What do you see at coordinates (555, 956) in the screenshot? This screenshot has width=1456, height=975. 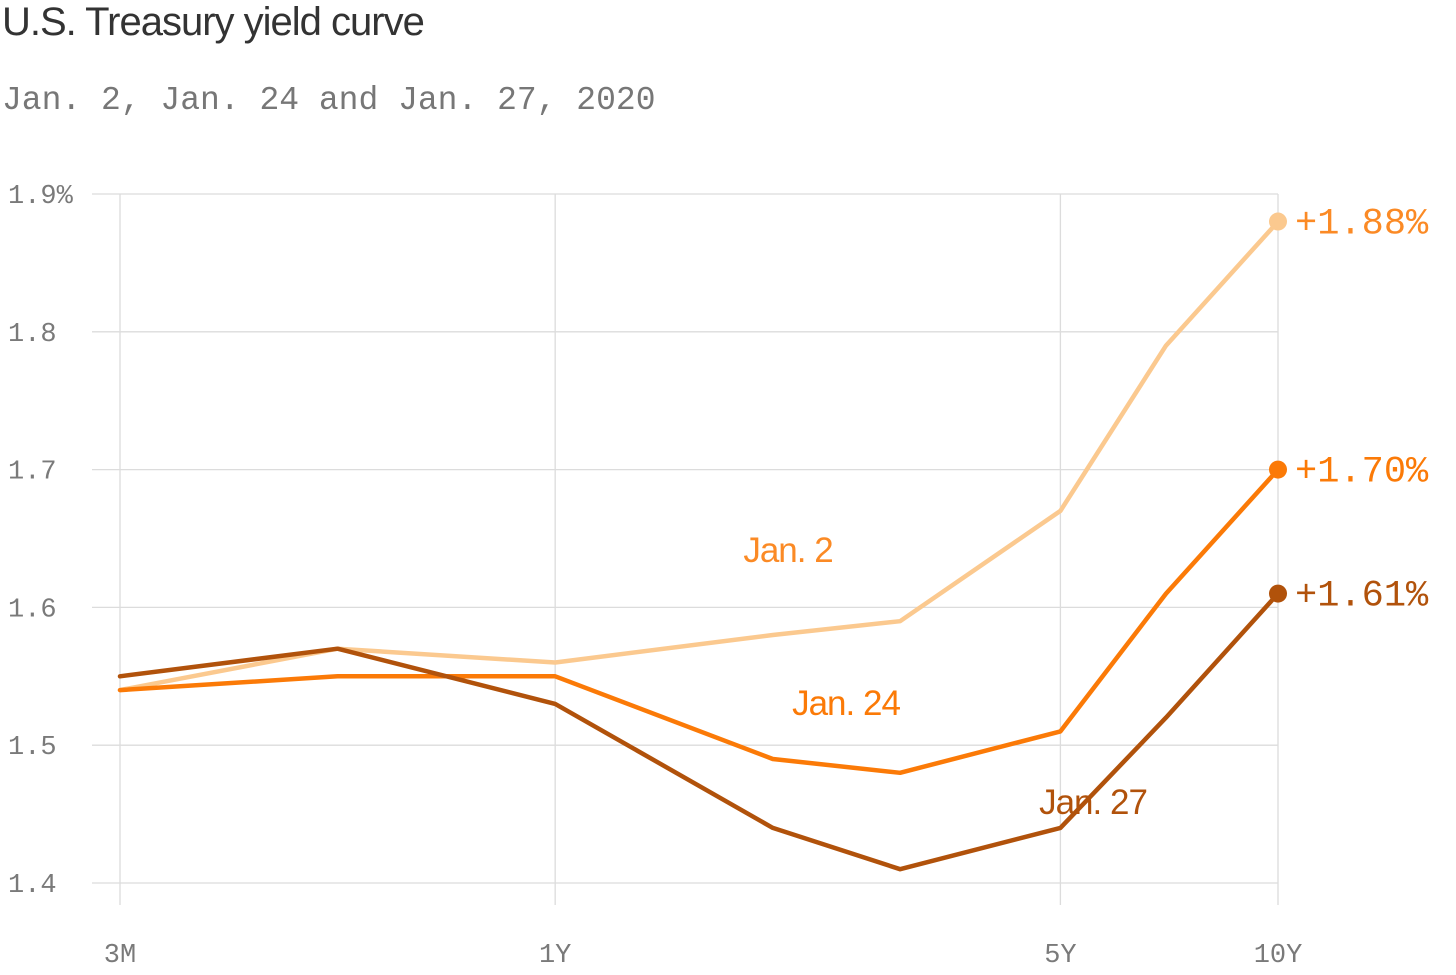 I see `x-tick-label: 1Y` at bounding box center [555, 956].